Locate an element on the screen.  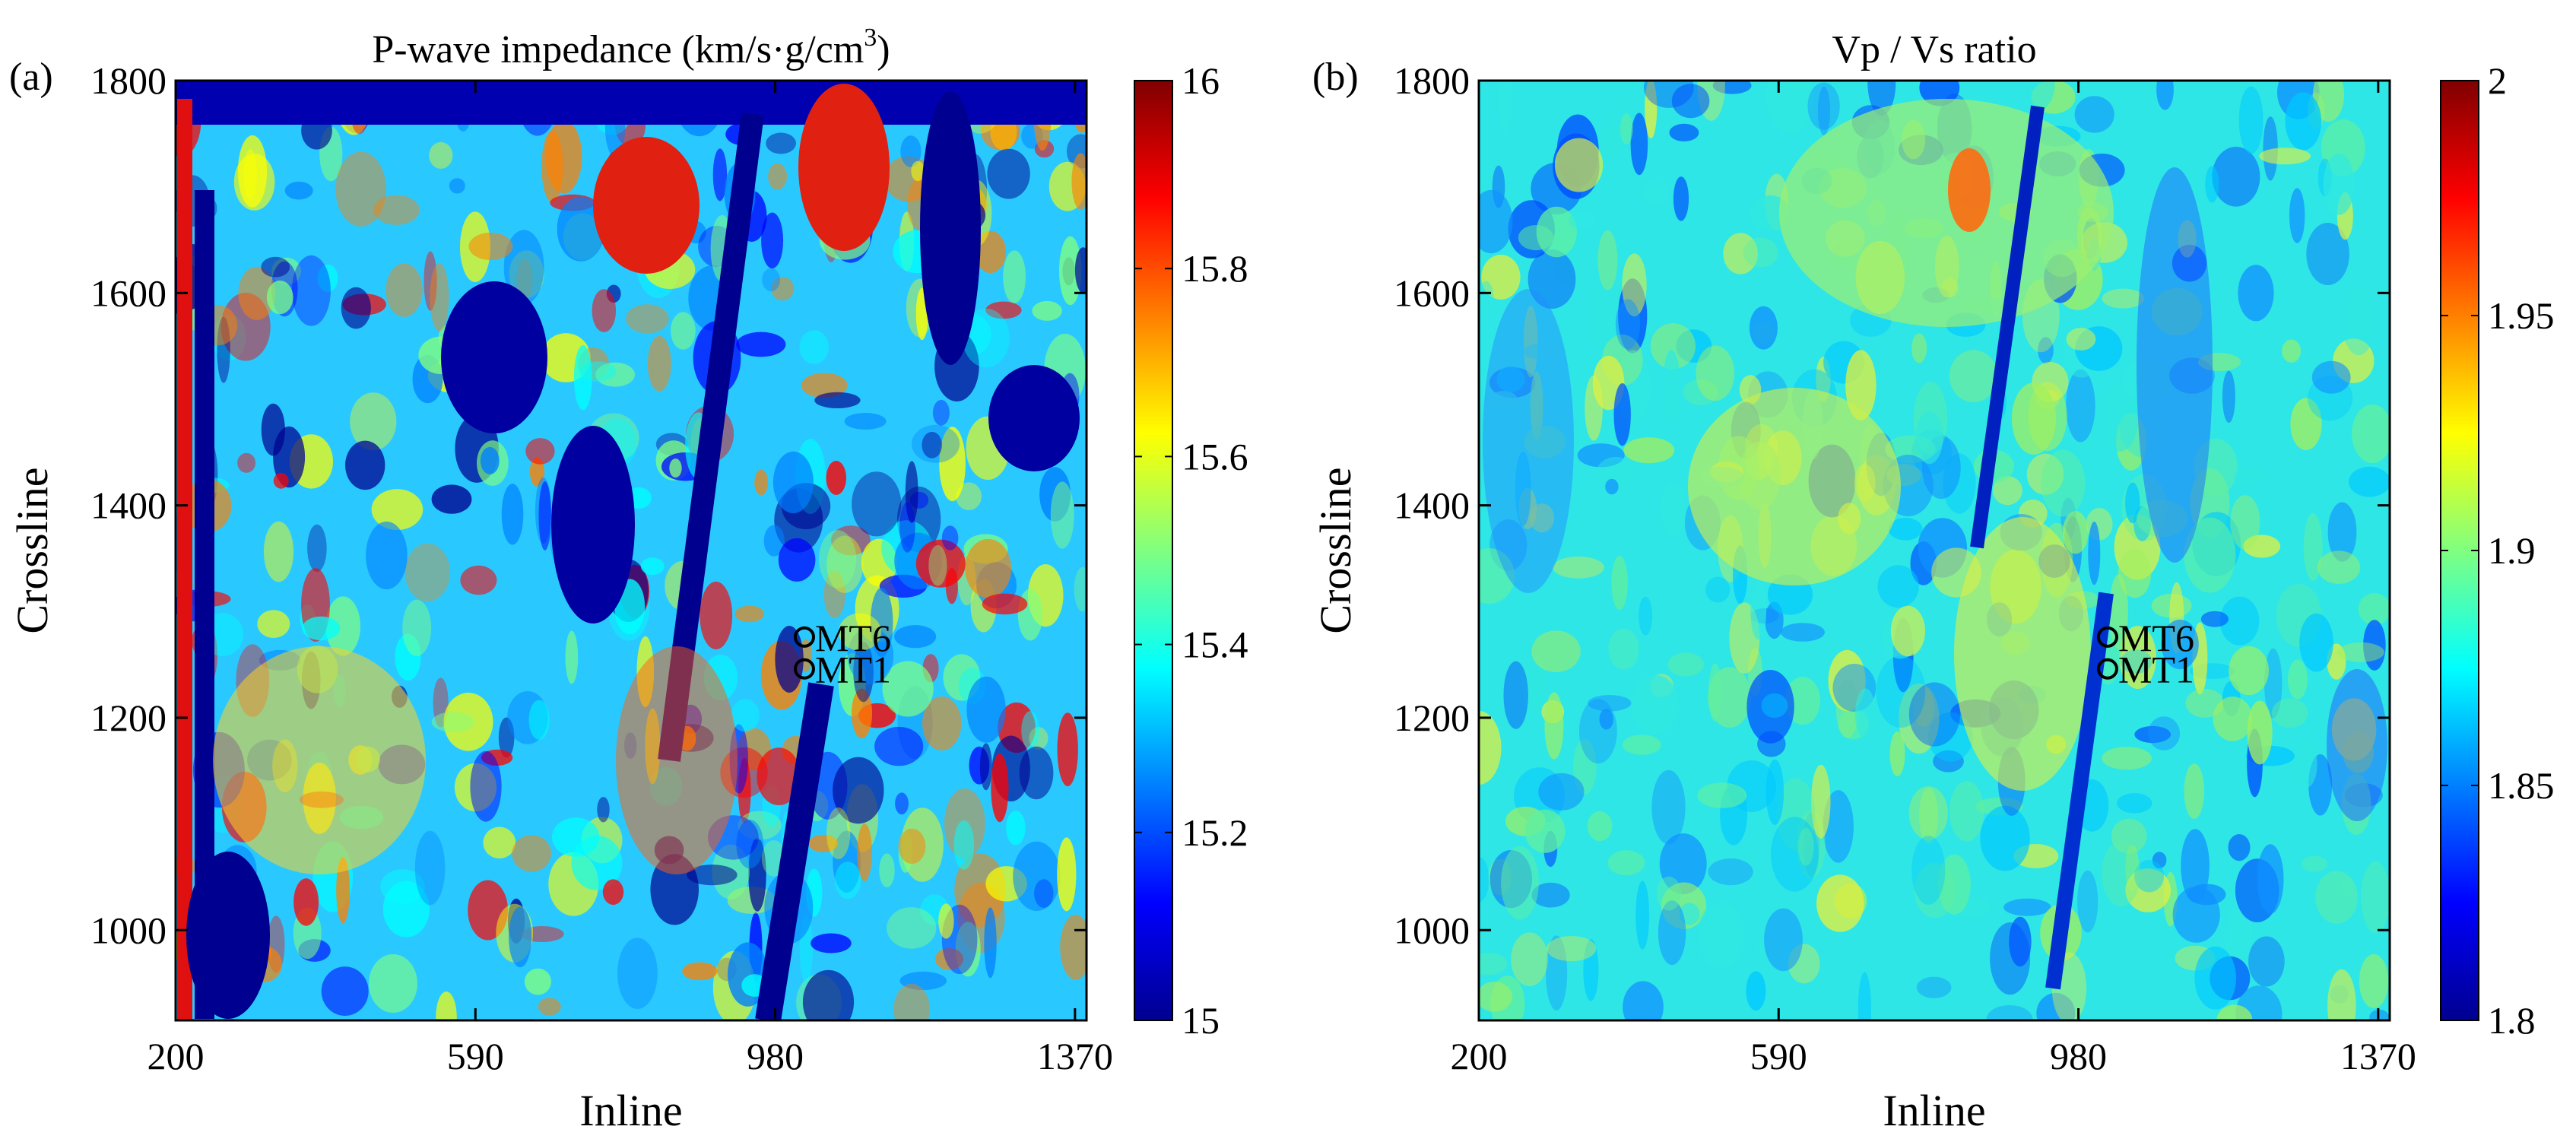
x-tick-label: 980 is located at coordinates (775, 1056).